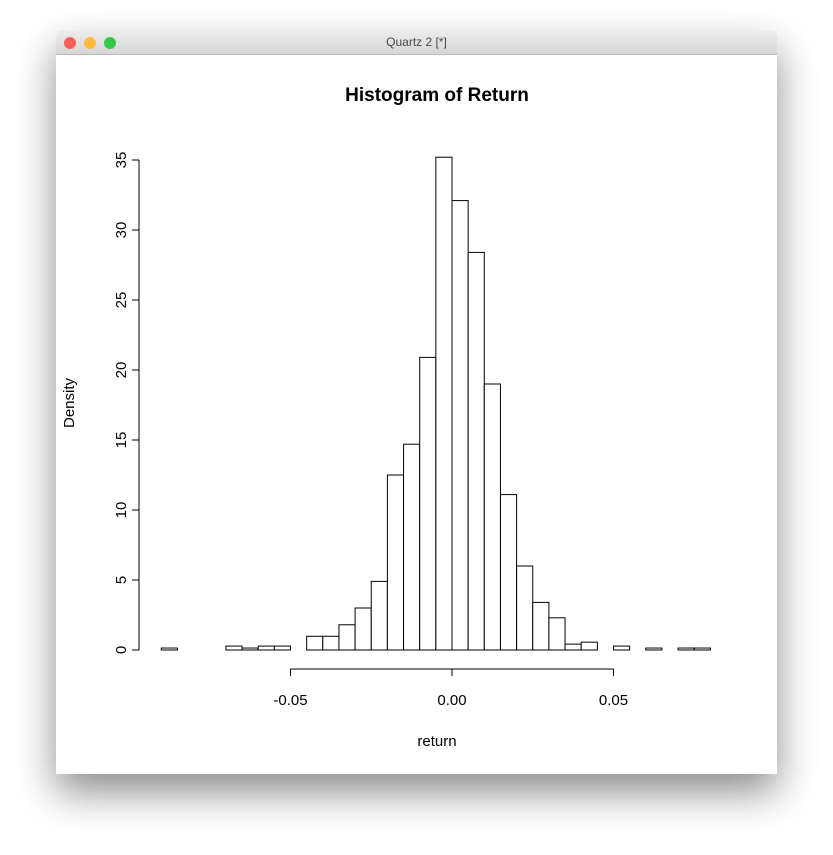 The height and width of the screenshot is (855, 833). I want to click on x-tick-label: -0.05, so click(290, 700).